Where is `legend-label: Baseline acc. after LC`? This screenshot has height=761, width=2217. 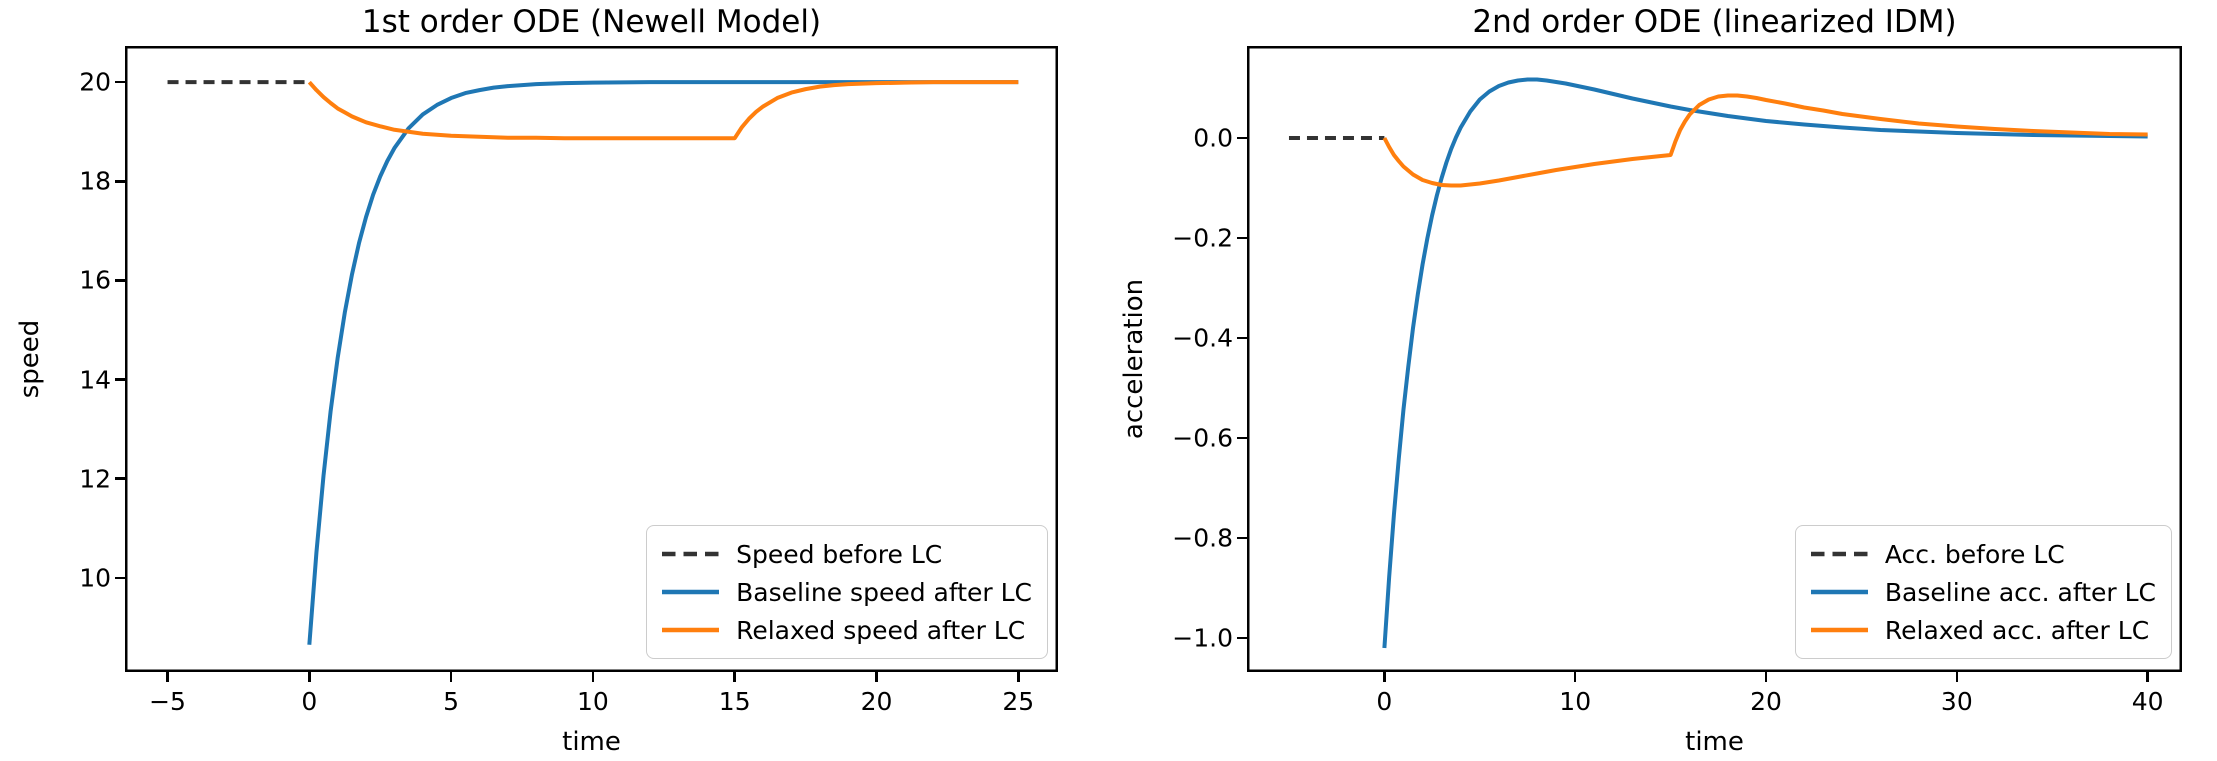 legend-label: Baseline acc. after LC is located at coordinates (2020, 592).